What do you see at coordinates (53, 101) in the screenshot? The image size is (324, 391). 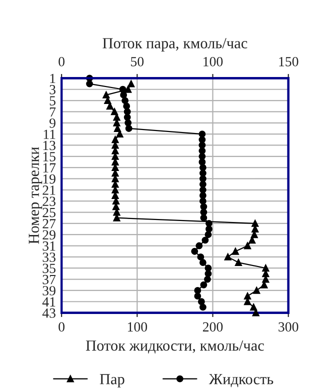 I see `y-tick-label: 5` at bounding box center [53, 101].